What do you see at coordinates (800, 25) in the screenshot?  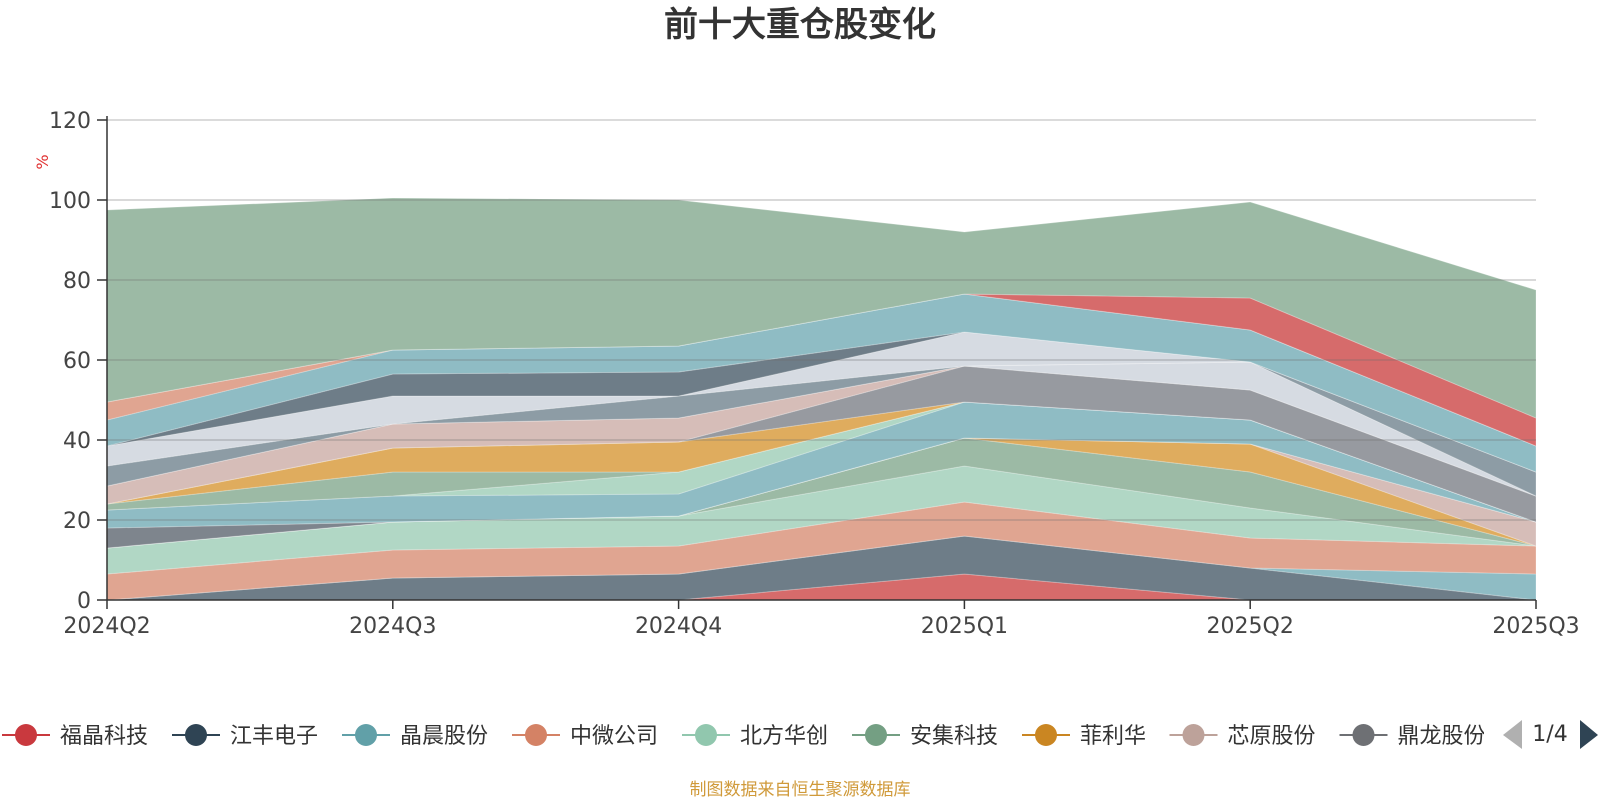 I see `chart-title: 前十大重仓股变化` at bounding box center [800, 25].